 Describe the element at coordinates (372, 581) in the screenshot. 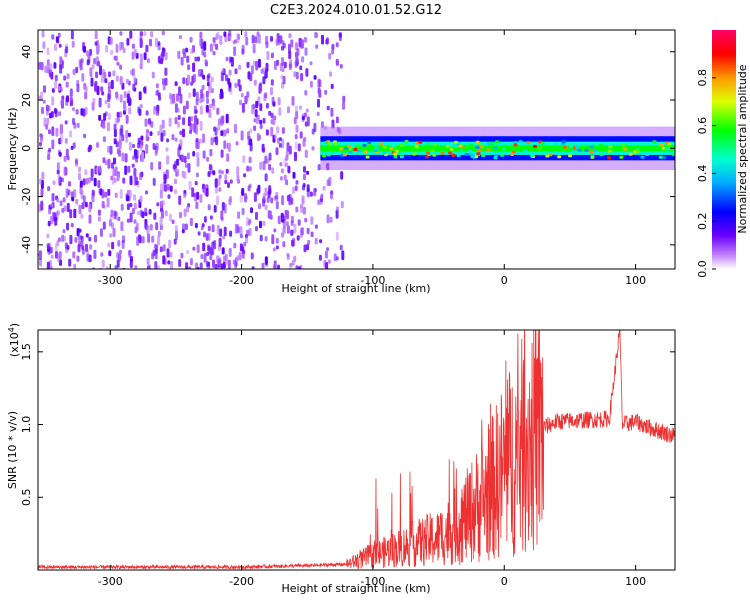

I see `x-tick-label: -100` at that location.